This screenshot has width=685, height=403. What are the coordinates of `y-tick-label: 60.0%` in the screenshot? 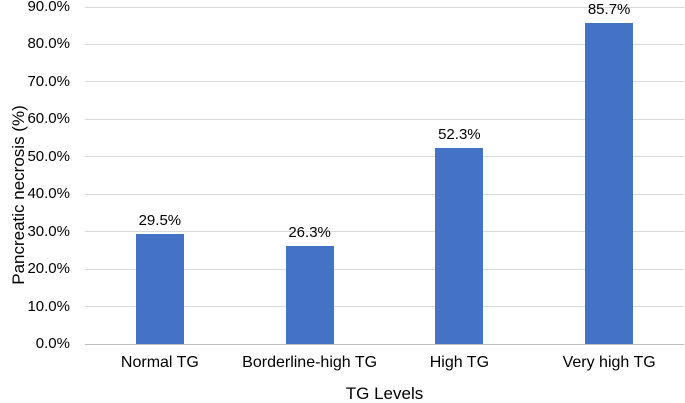 It's located at (48, 119).